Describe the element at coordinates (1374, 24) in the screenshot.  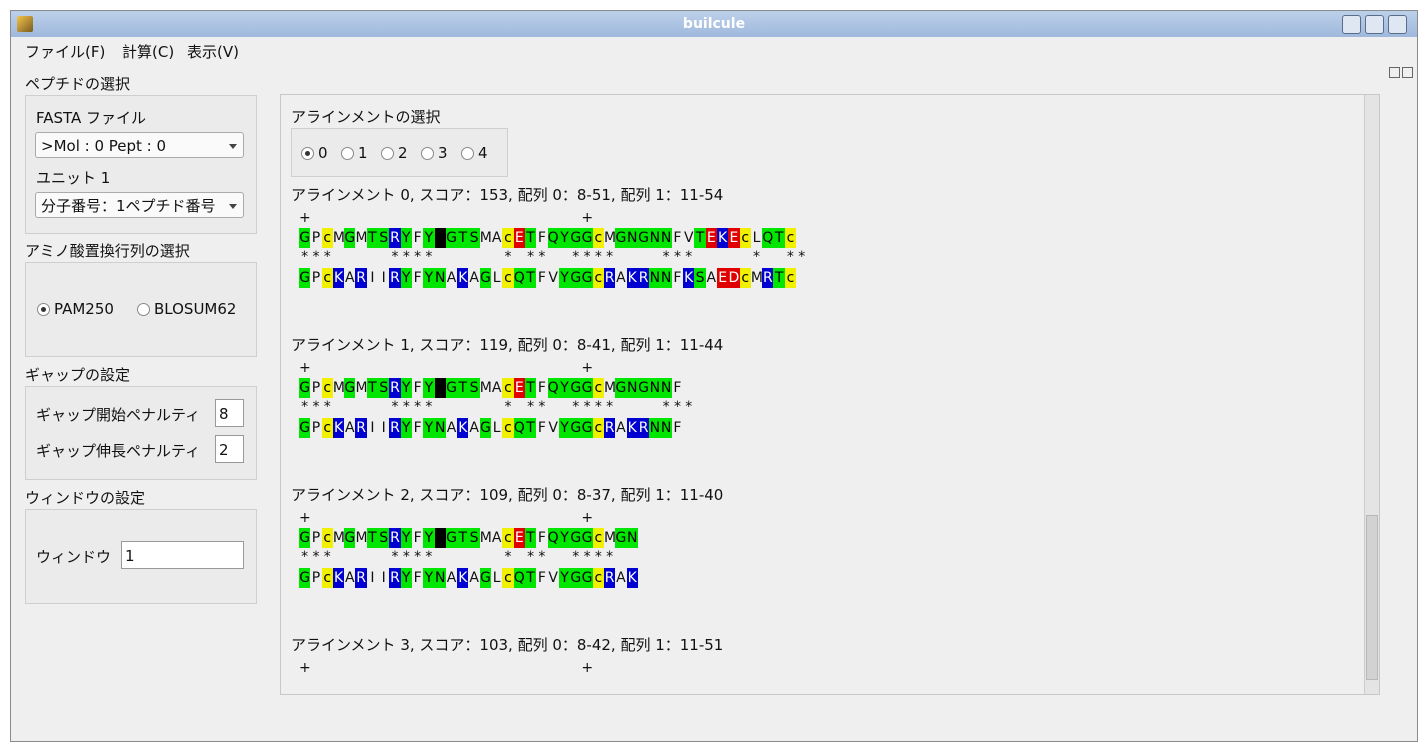
I see `maximize-button` at that location.